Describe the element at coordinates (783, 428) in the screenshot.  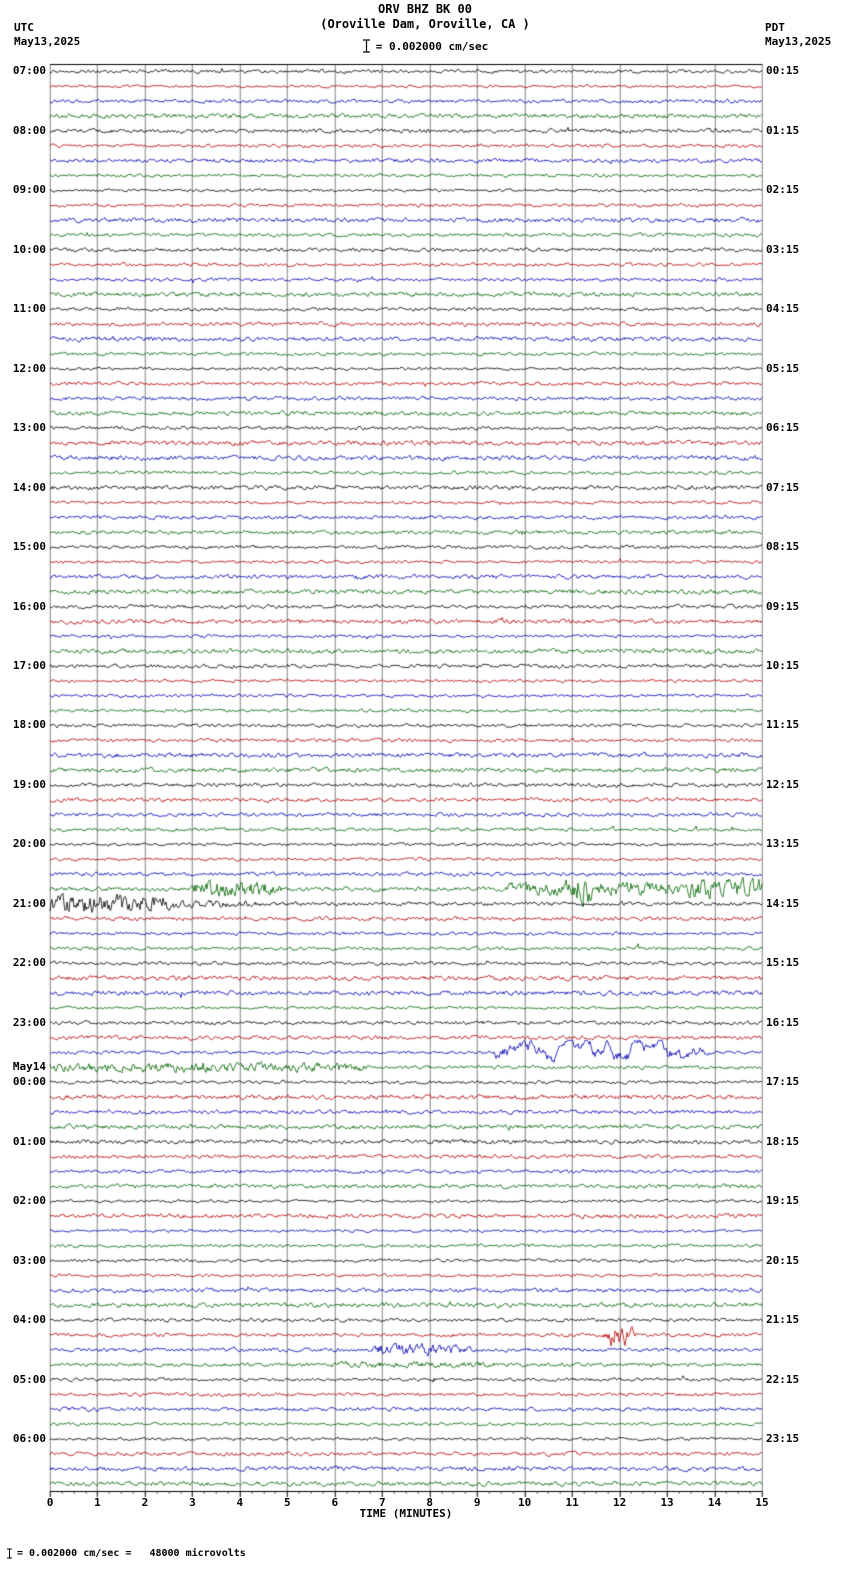
I see `pdt-hour-label: 06:15` at that location.